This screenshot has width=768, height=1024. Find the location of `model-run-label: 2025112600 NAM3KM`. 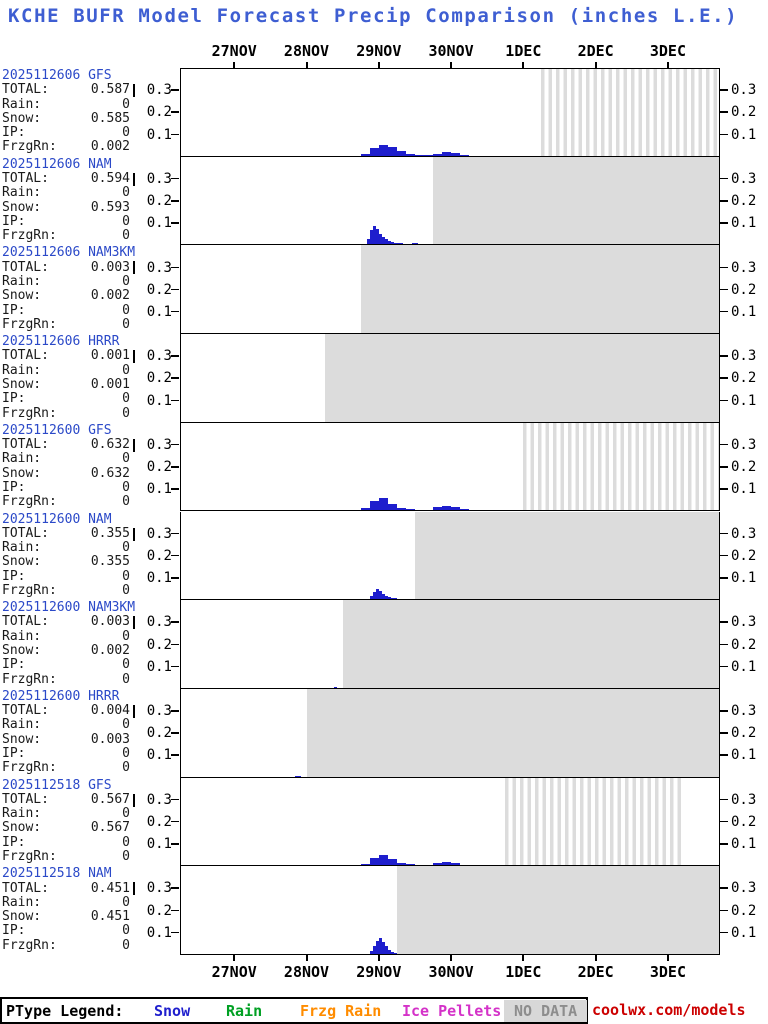

model-run-label: 2025112600 NAM3KM is located at coordinates (69, 608).